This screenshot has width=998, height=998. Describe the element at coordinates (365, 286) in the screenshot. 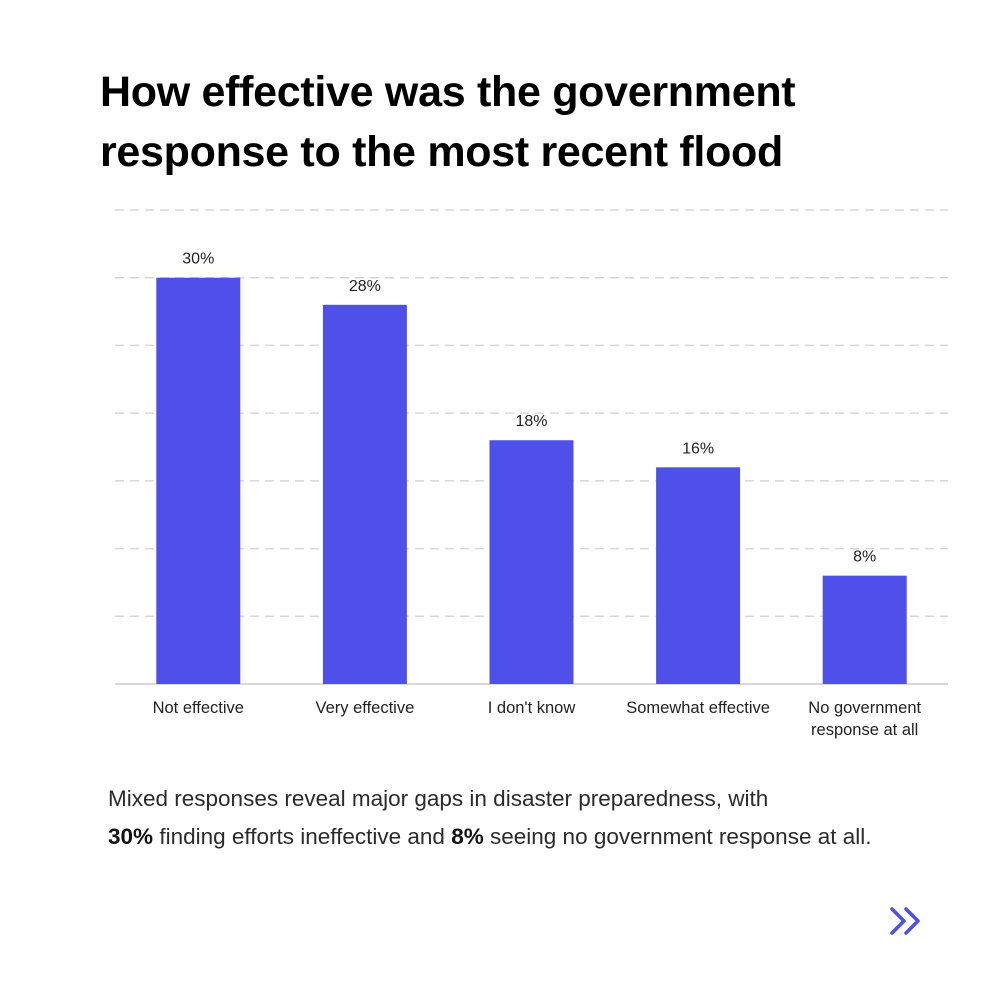

I see `bar-value-label: 28%` at that location.